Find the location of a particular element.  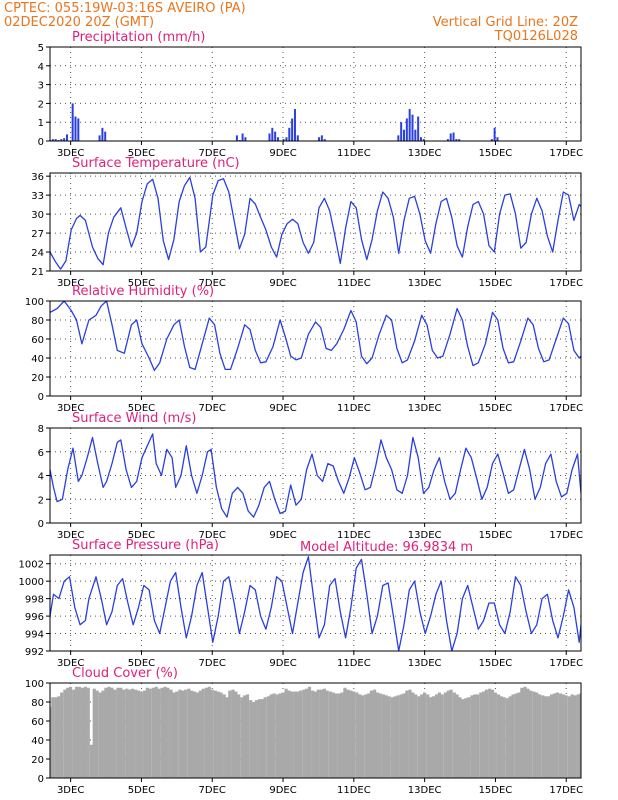

temp-frame is located at coordinates (315, 222).